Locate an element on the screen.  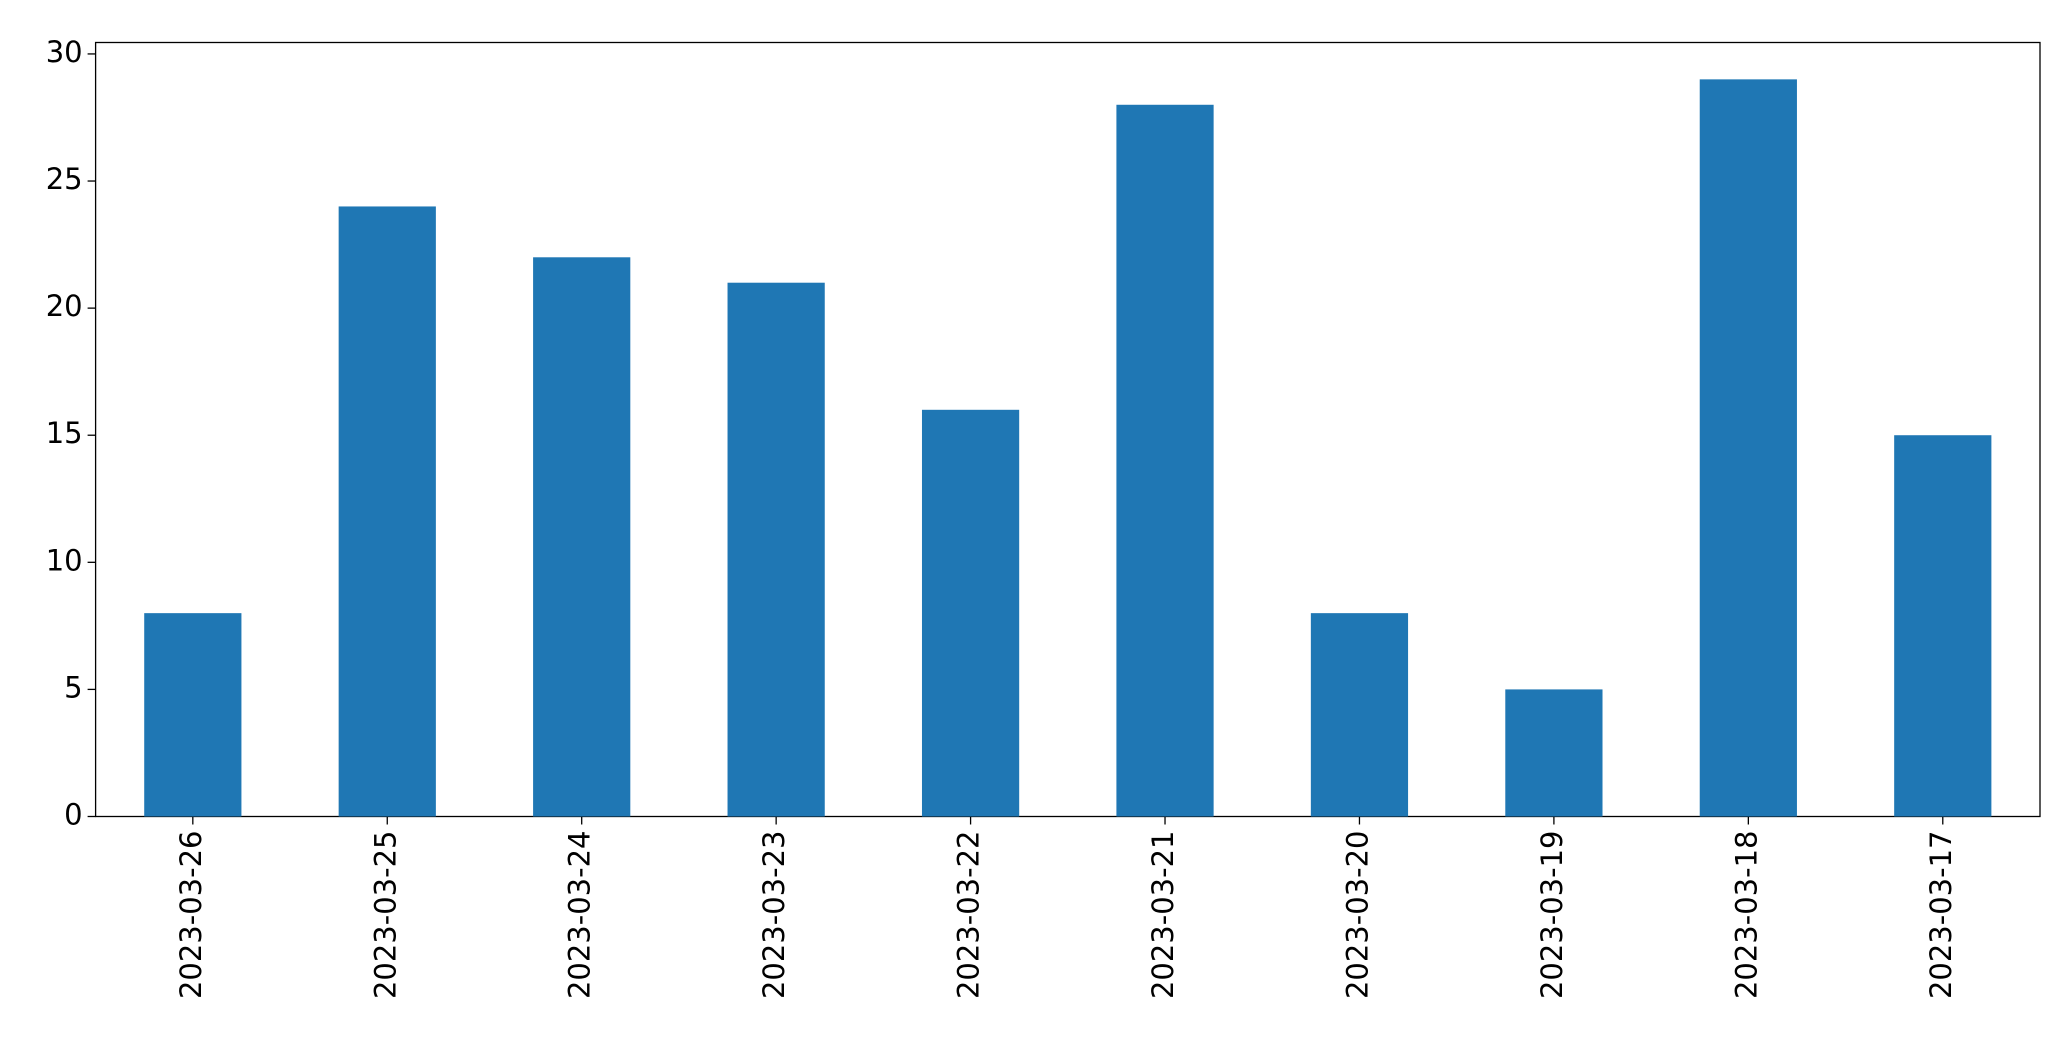
y-tick-label: 20 is located at coordinates (64, 306).